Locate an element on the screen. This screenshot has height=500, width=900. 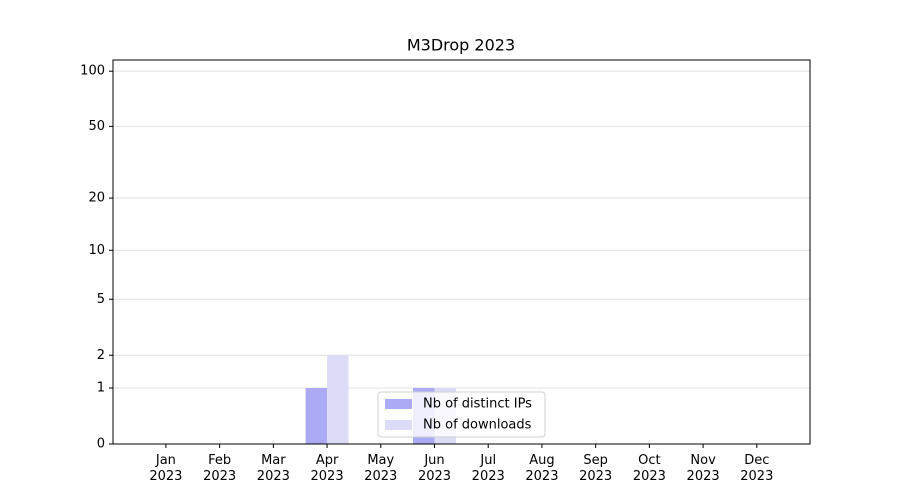
legend-box is located at coordinates (461, 414).